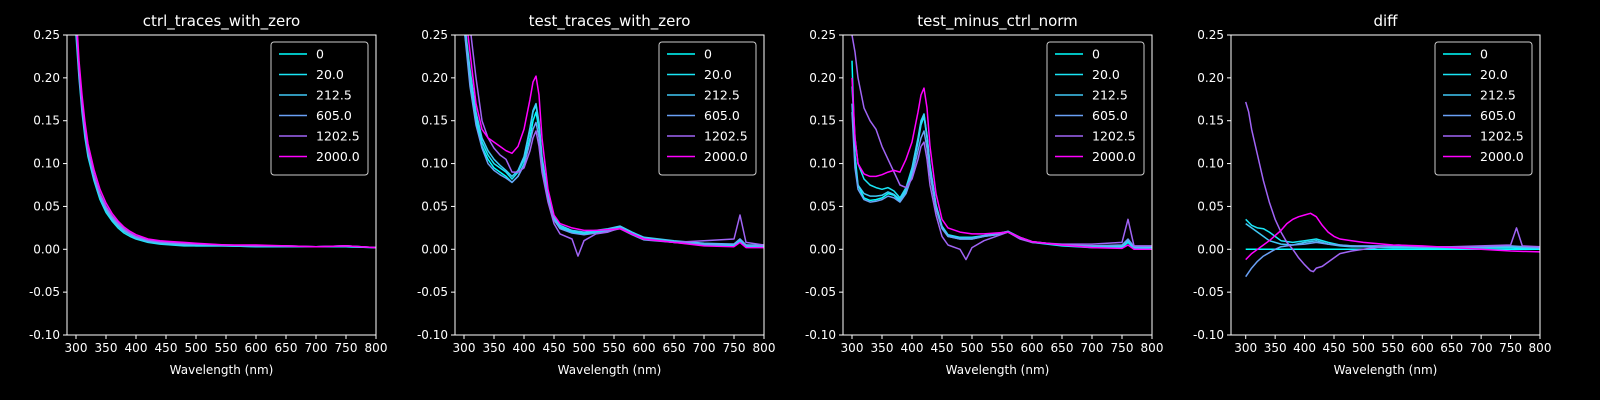 The width and height of the screenshot is (1600, 400). Describe the element at coordinates (610, 21) in the screenshot. I see `chart-title: test_traces_with_zero` at that location.